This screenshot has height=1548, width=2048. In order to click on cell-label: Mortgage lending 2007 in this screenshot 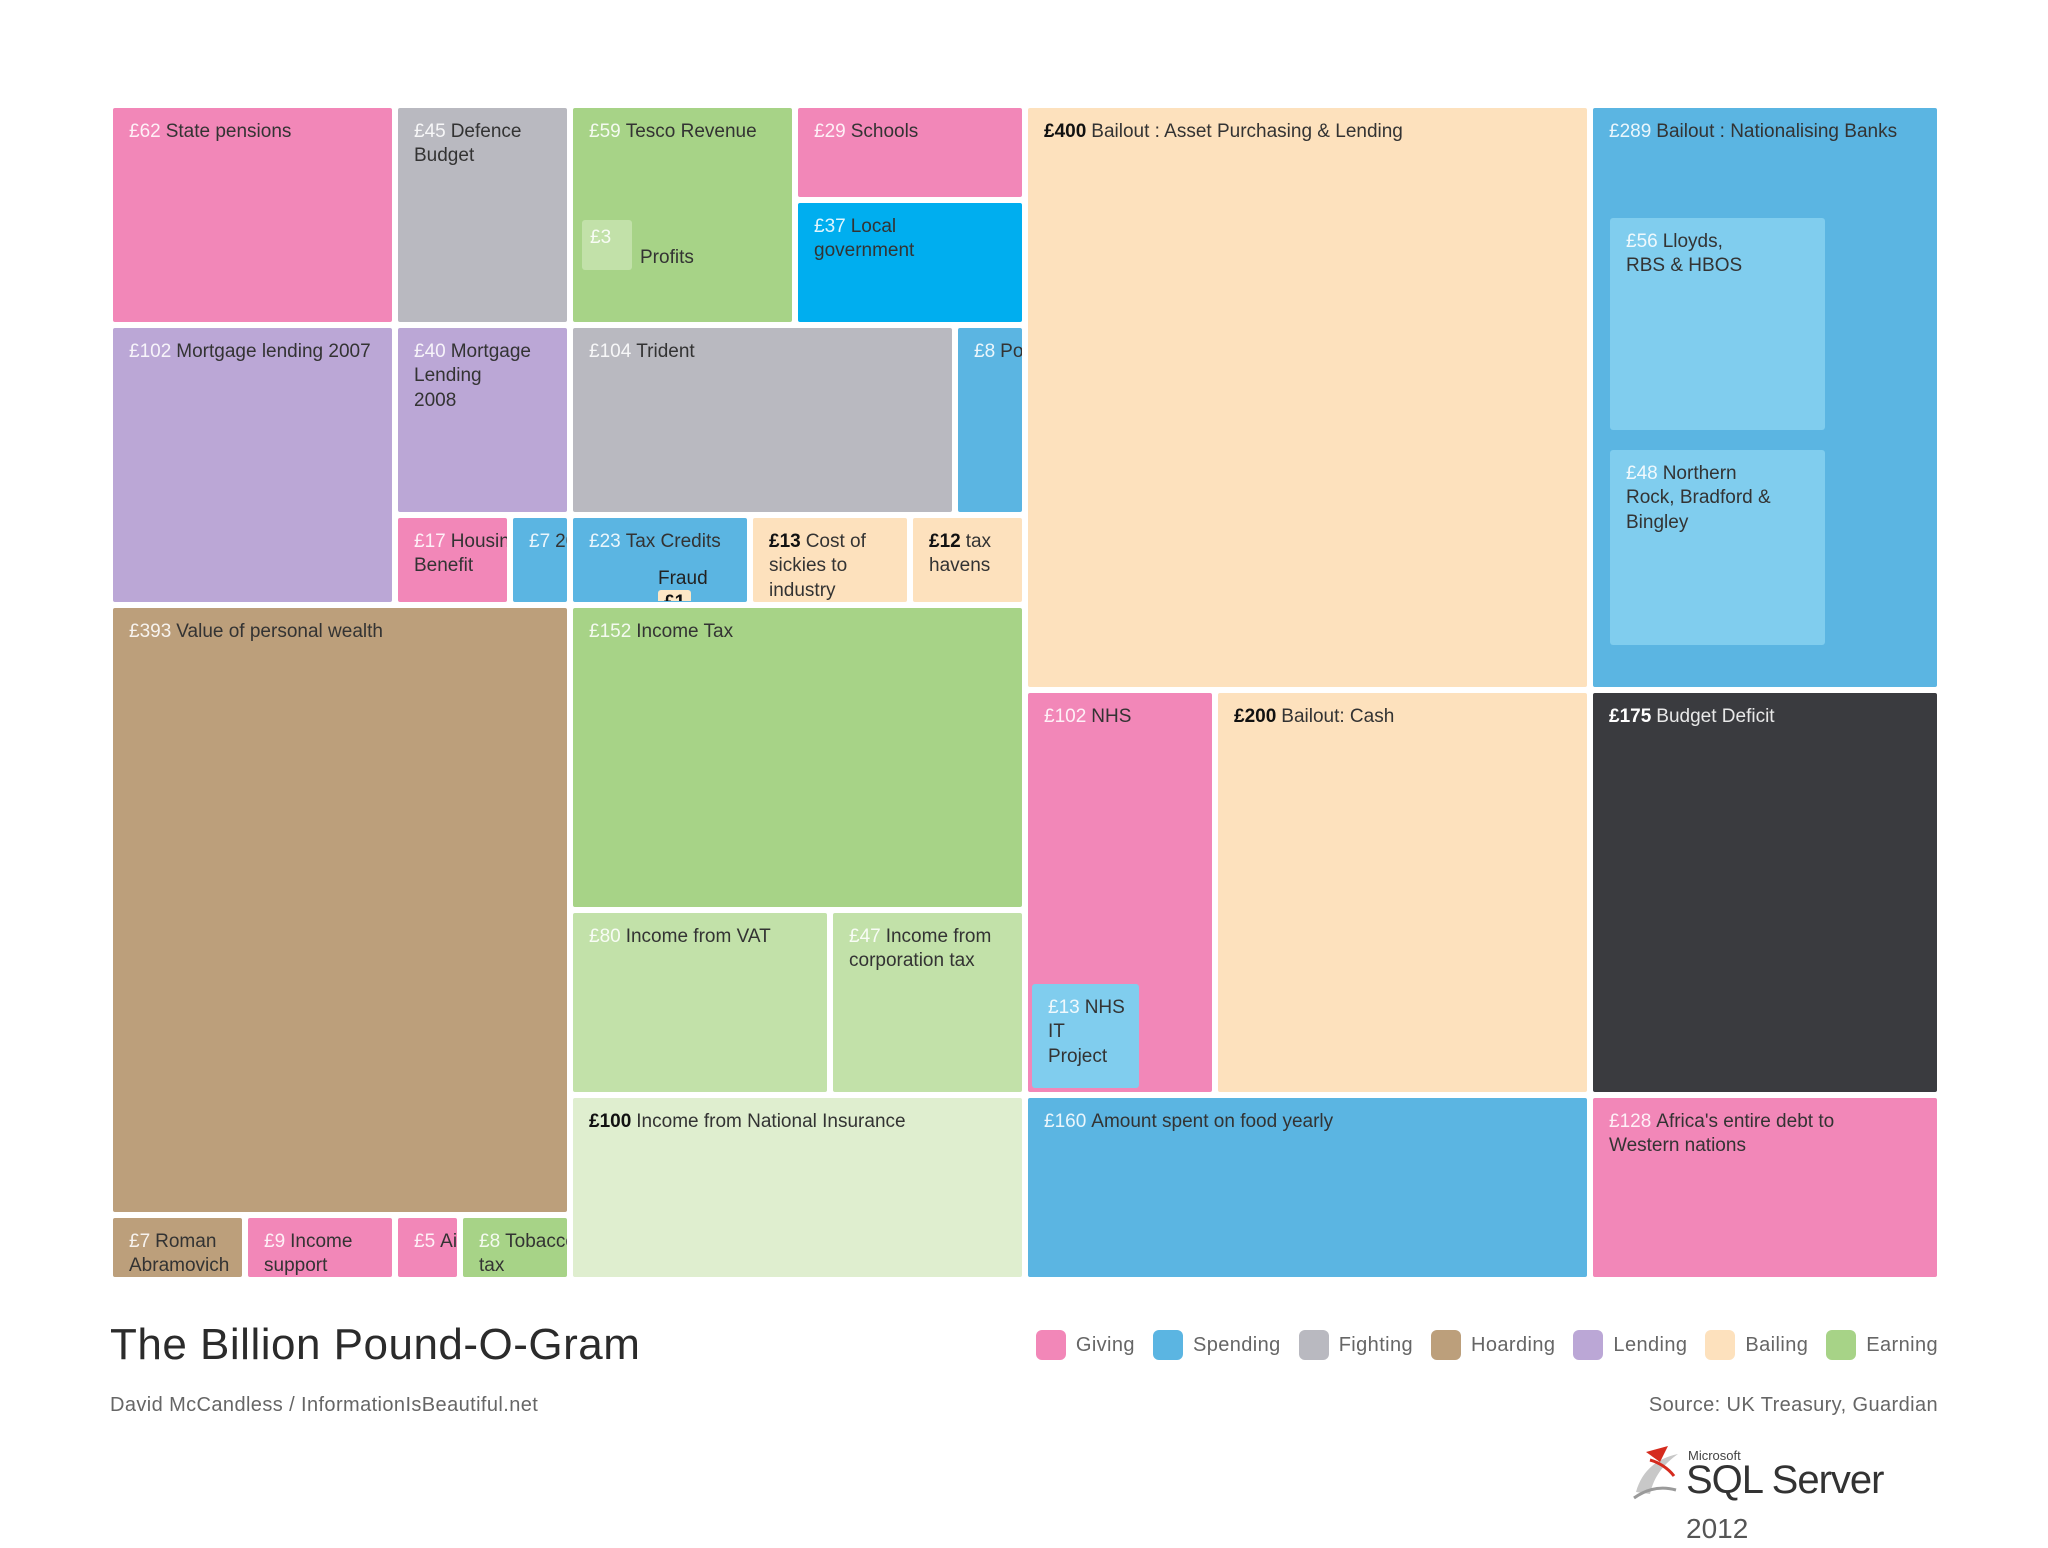, I will do `click(273, 351)`.